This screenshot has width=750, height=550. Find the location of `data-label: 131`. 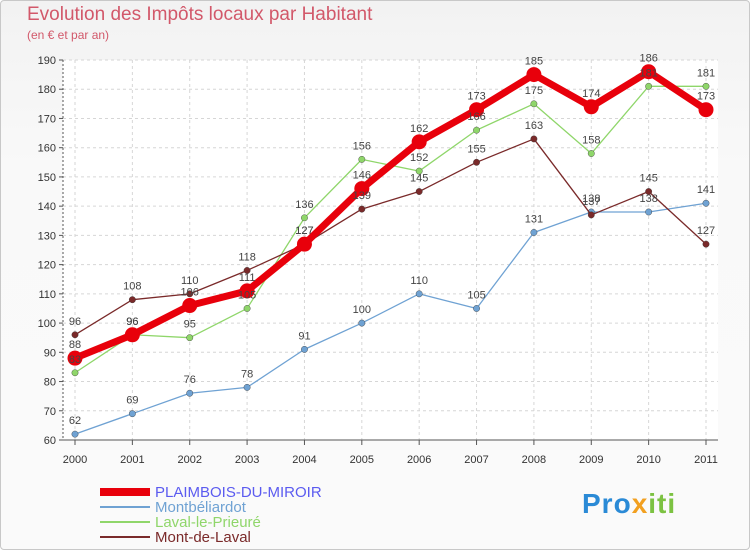

data-label: 131 is located at coordinates (534, 219).